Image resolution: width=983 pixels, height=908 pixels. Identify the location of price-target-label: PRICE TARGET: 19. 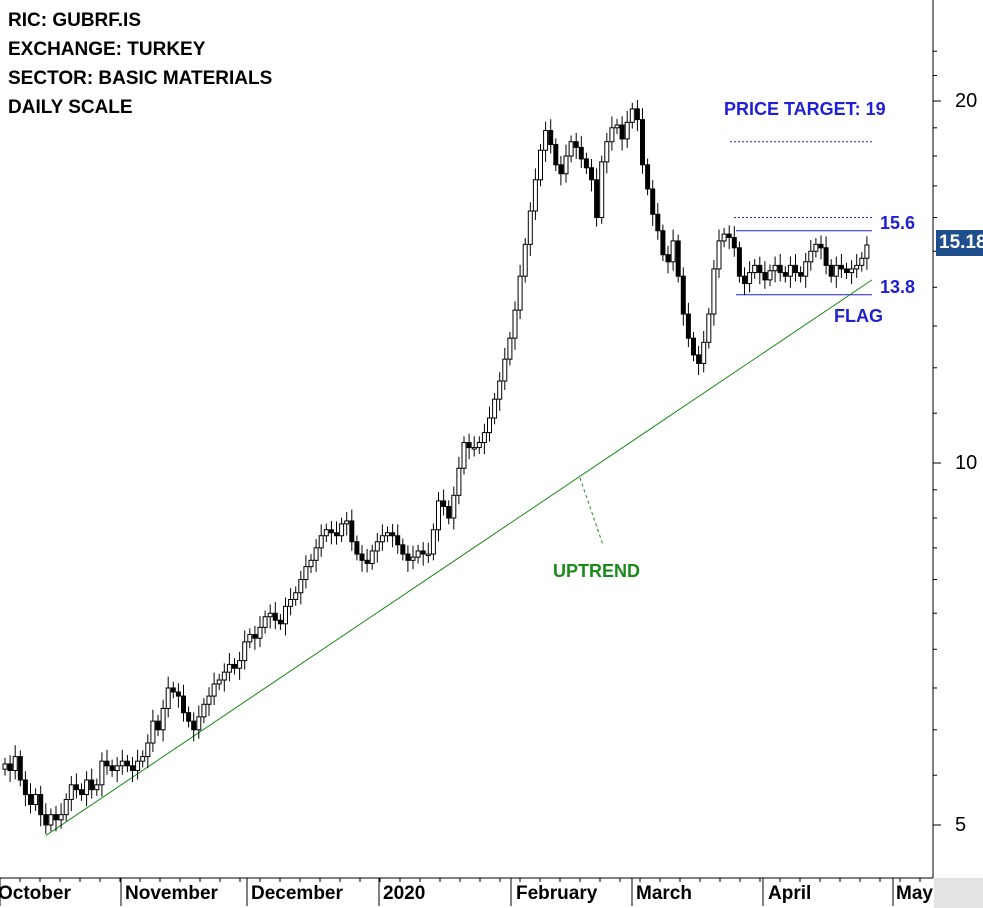
(805, 109).